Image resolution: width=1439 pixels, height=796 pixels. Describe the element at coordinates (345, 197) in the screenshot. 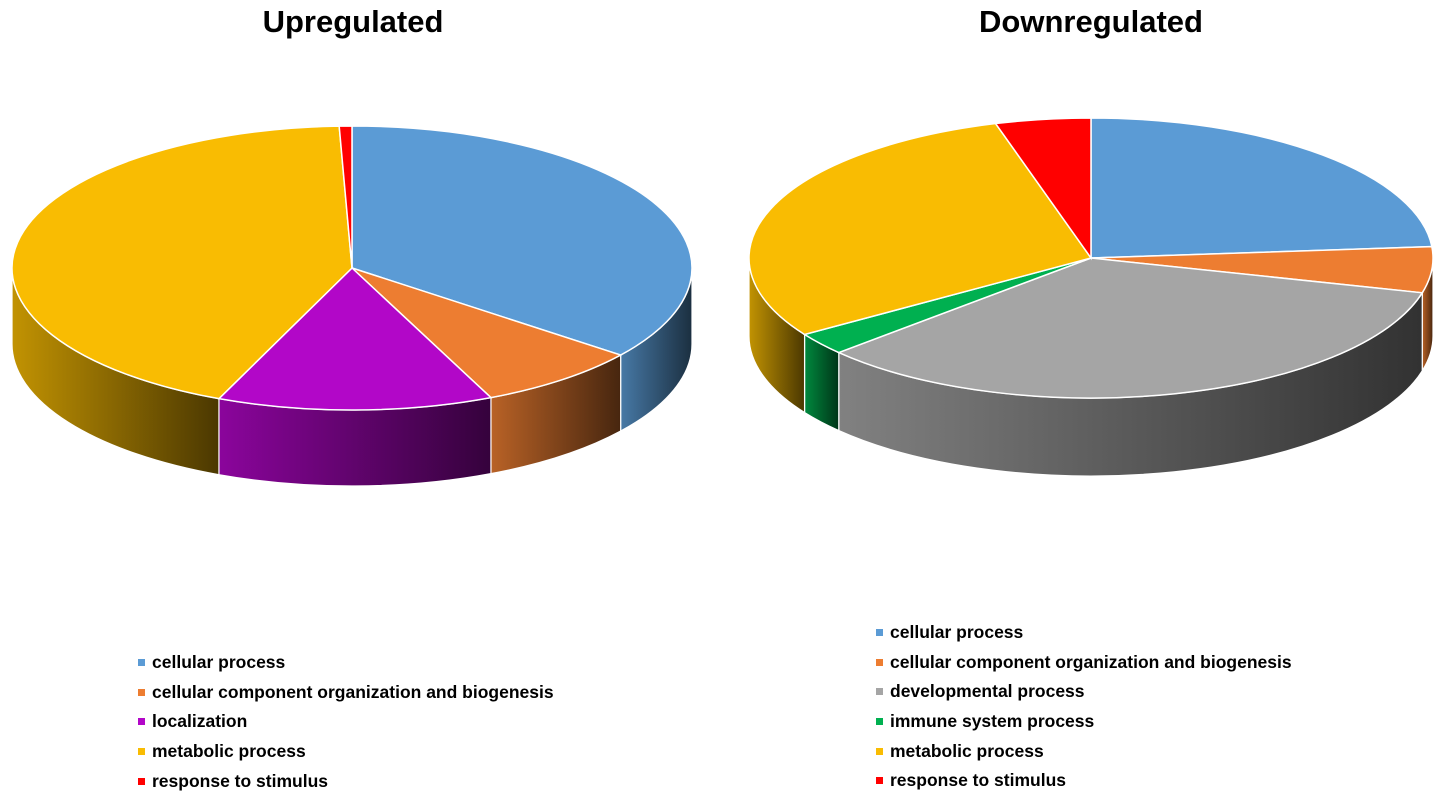

I see `pie-slice-up-response-to-stimulus` at that location.